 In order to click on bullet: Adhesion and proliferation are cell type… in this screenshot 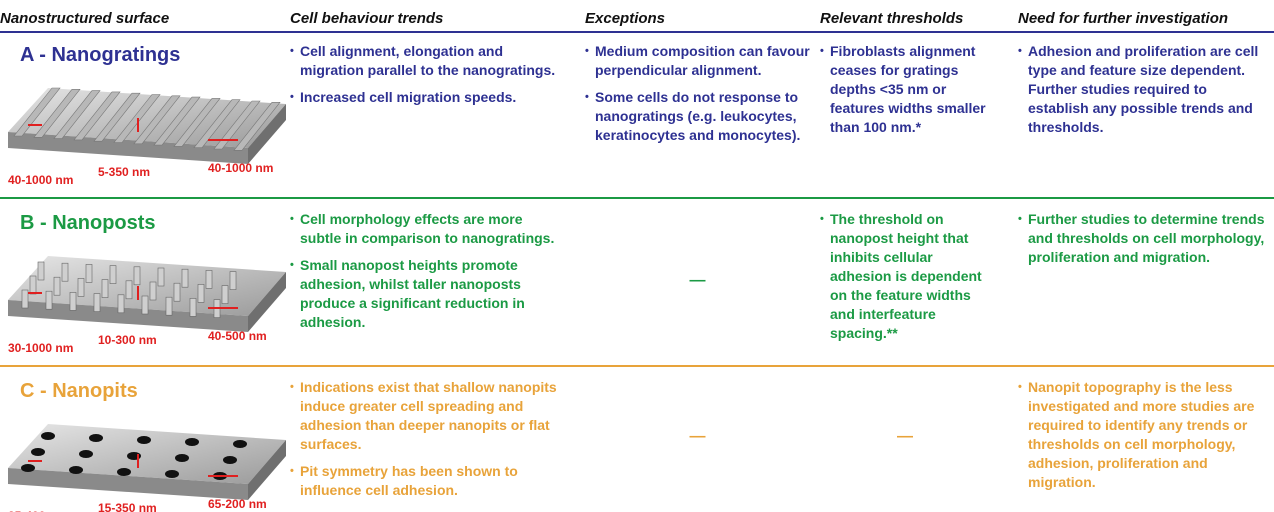, I will do `click(1143, 89)`.